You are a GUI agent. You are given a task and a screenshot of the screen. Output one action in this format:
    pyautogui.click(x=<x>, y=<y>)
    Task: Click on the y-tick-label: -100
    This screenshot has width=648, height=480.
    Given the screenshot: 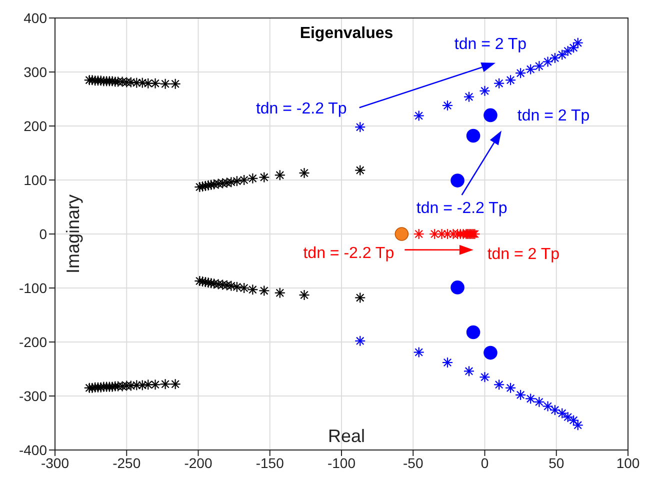 What is the action you would take?
    pyautogui.click(x=33, y=288)
    